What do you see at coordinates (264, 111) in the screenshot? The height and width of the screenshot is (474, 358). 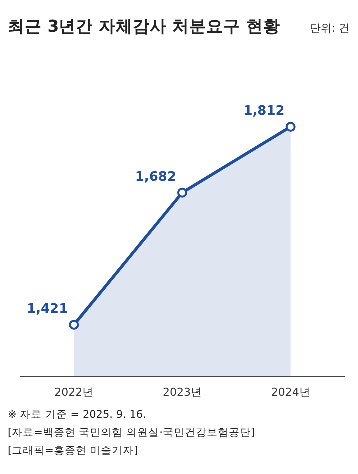 I see `data-label: 1,812` at bounding box center [264, 111].